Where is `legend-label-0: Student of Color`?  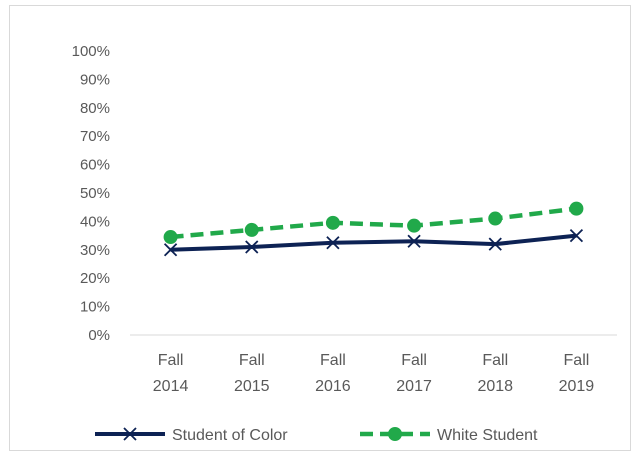 legend-label-0: Student of Color is located at coordinates (230, 435).